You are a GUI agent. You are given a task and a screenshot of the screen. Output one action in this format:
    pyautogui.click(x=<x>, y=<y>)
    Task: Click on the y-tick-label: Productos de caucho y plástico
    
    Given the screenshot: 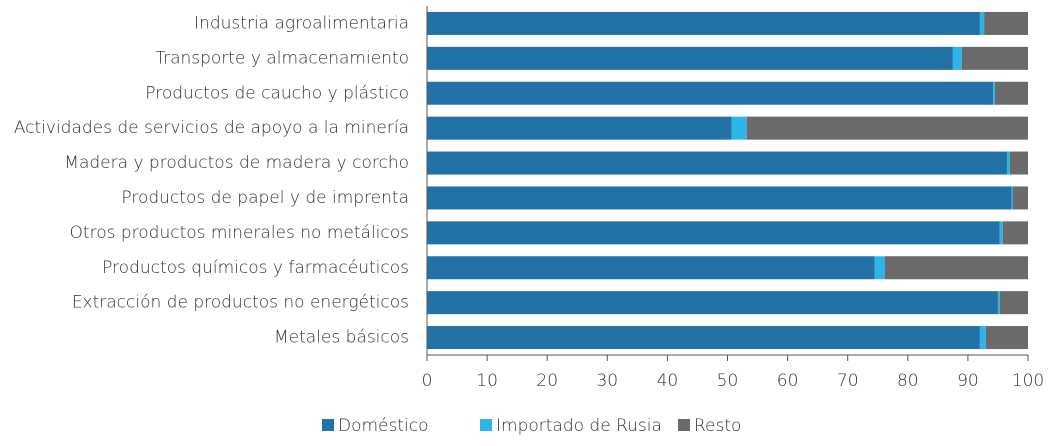 What is the action you would take?
    pyautogui.click(x=277, y=93)
    